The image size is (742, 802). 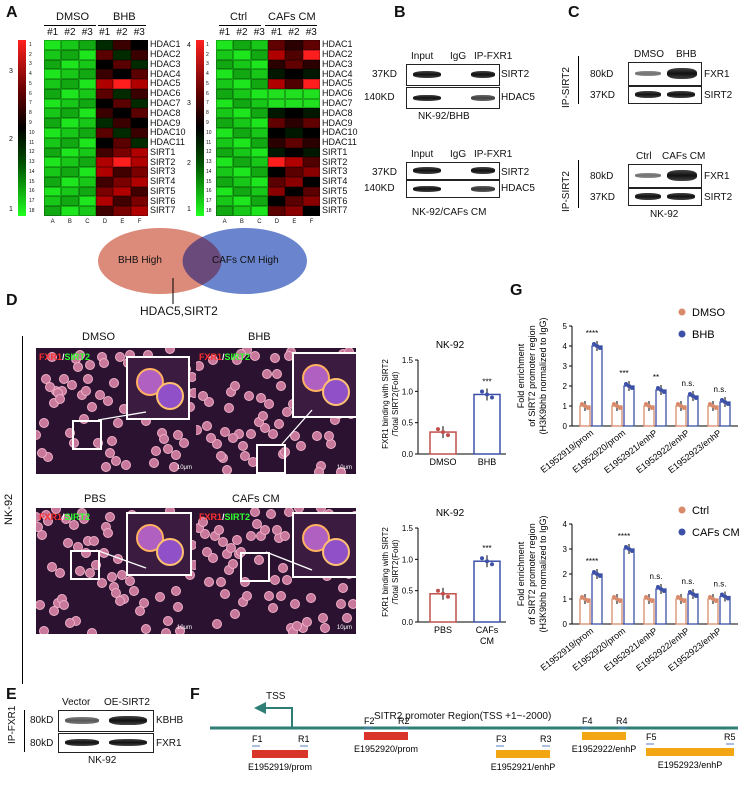 I want to click on b1-kd1: 37KD, so click(x=385, y=74).